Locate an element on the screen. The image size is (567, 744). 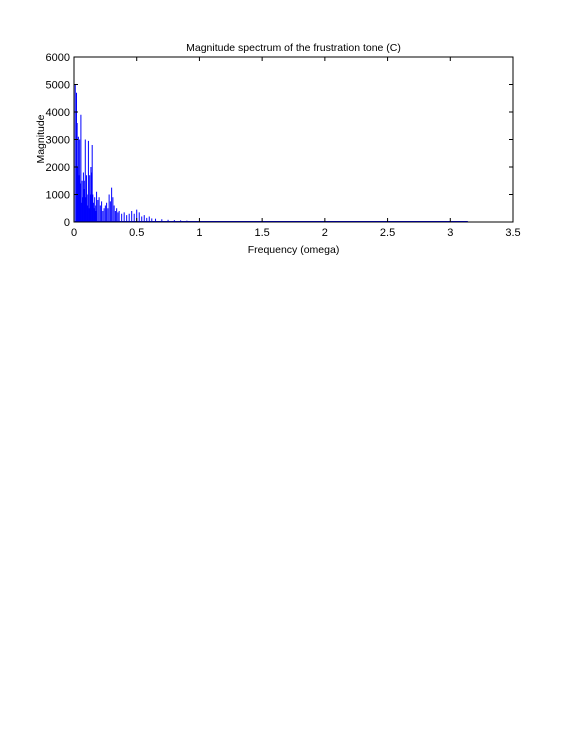
y-axis-label: Magnitude is located at coordinates (41, 138).